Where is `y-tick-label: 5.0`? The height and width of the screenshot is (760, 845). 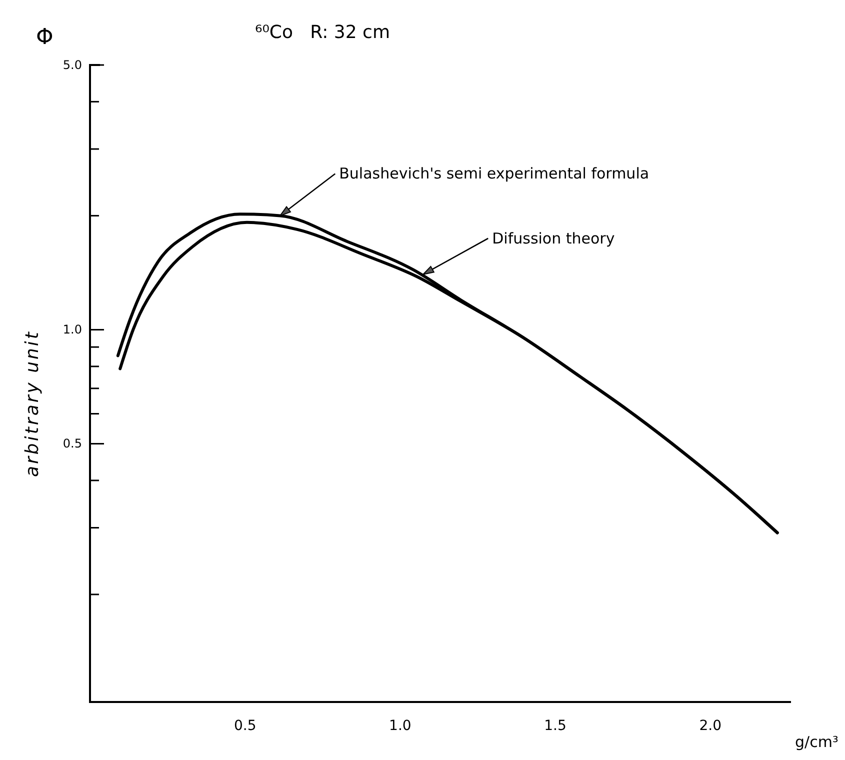
y-tick-label: 5.0 is located at coordinates (72, 65).